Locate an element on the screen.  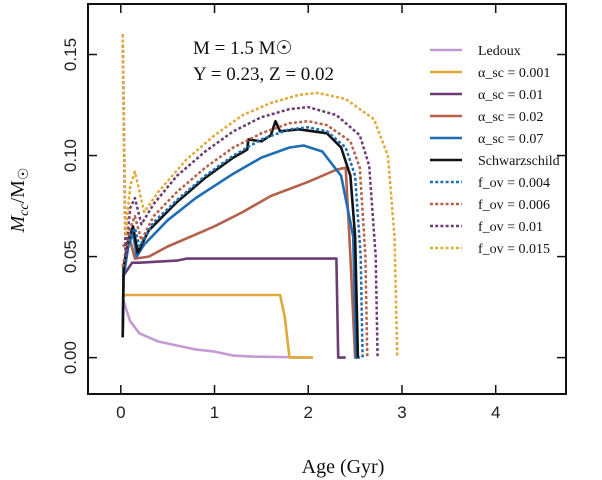
x-tick-label: 2 is located at coordinates (308, 412).